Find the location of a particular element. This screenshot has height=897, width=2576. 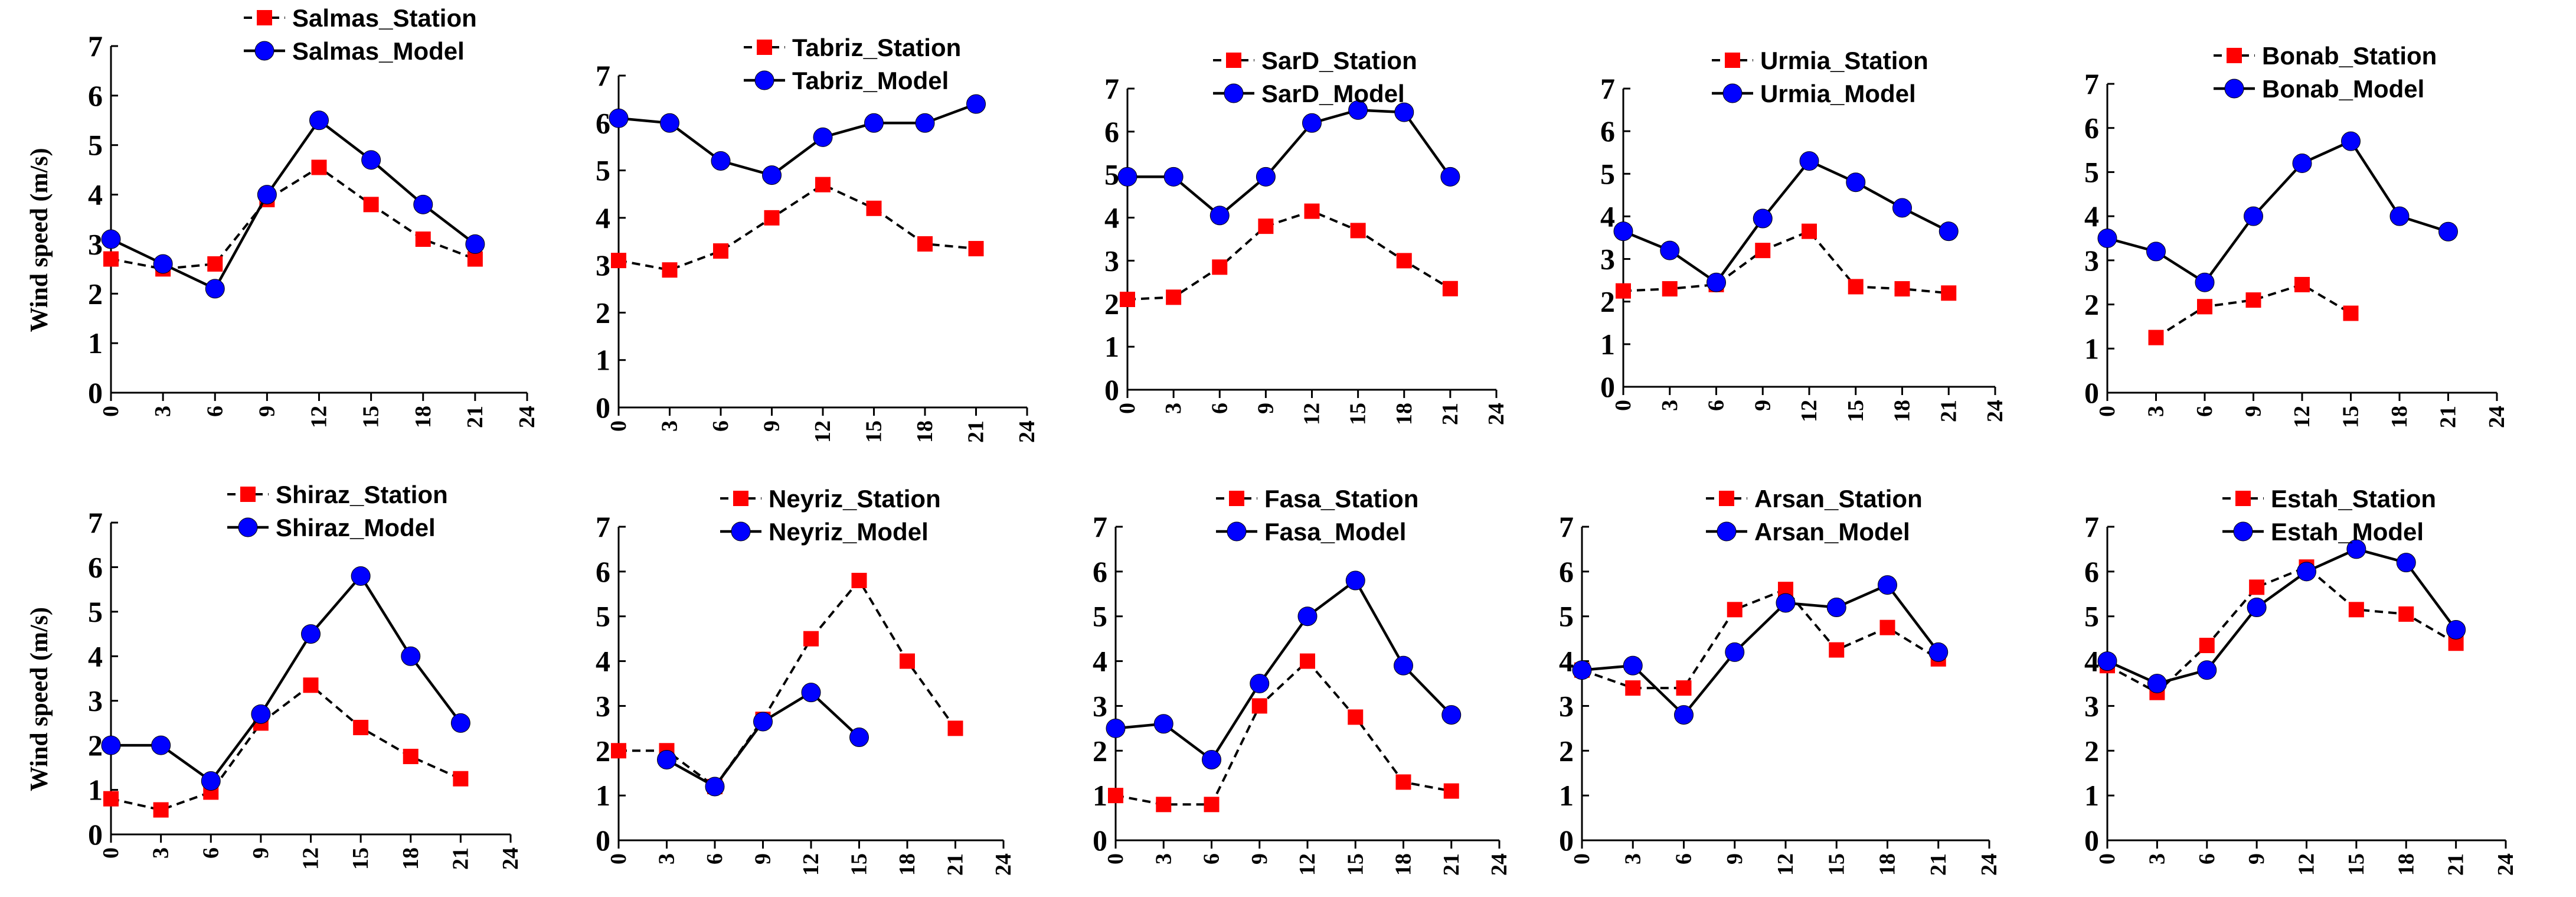

y-tick-label: 3 is located at coordinates (1607, 259).